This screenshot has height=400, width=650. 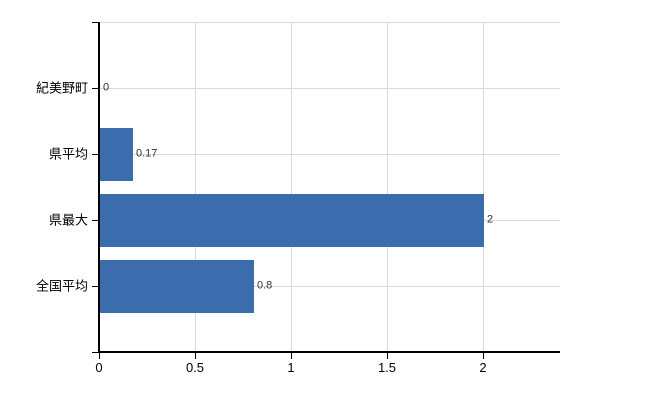 I want to click on x-axis-line, so click(x=329, y=352).